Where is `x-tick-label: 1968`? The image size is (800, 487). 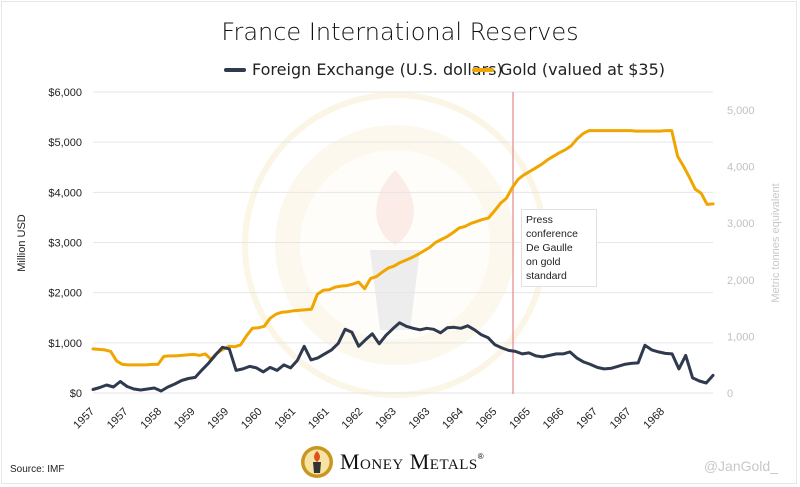
x-tick-label: 1968 is located at coordinates (654, 419).